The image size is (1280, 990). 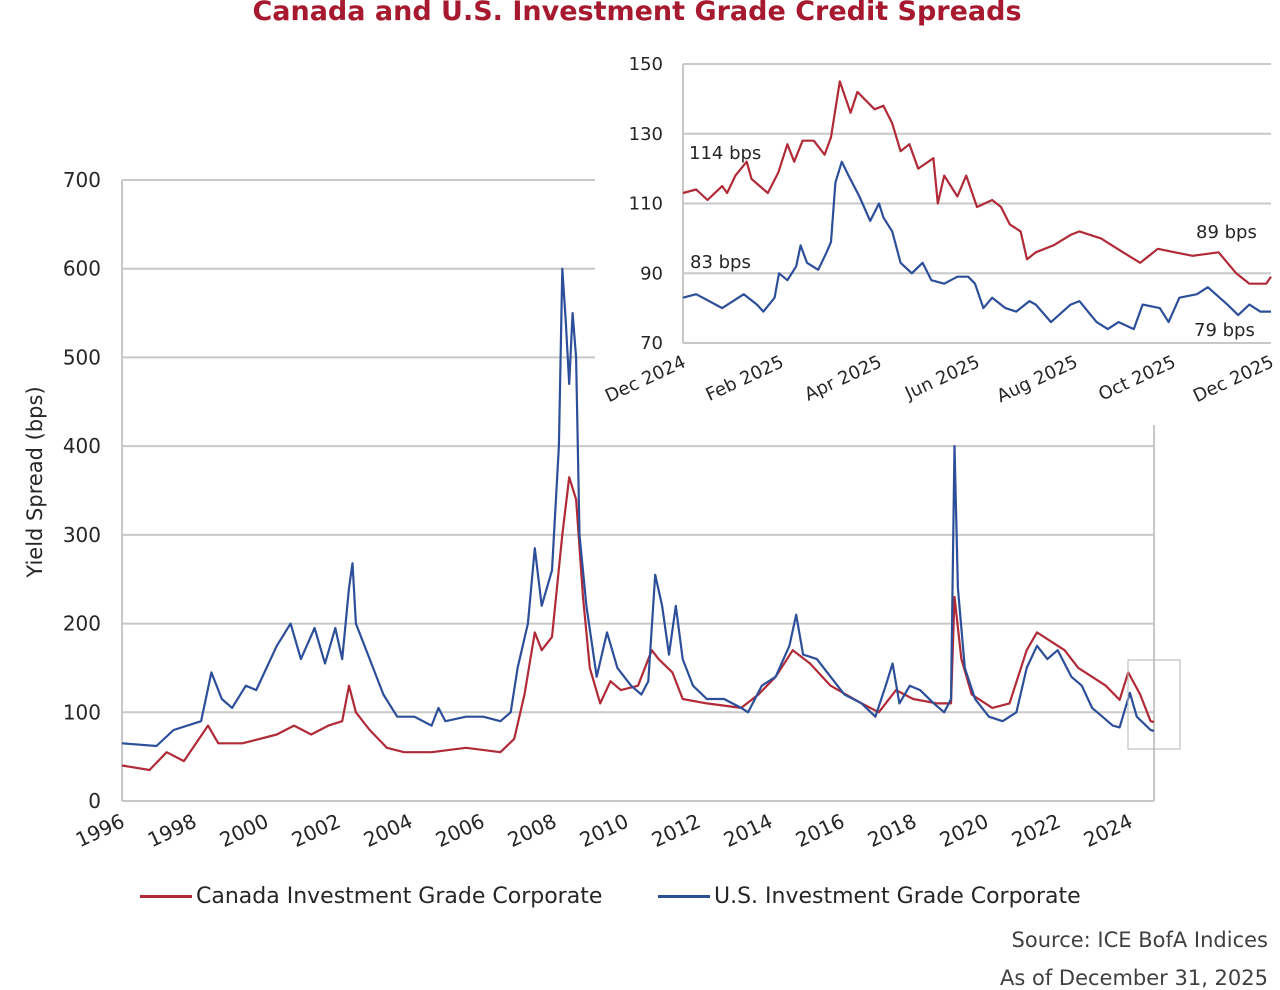 What do you see at coordinates (532, 830) in the screenshot?
I see `x-tick-label: 2008` at bounding box center [532, 830].